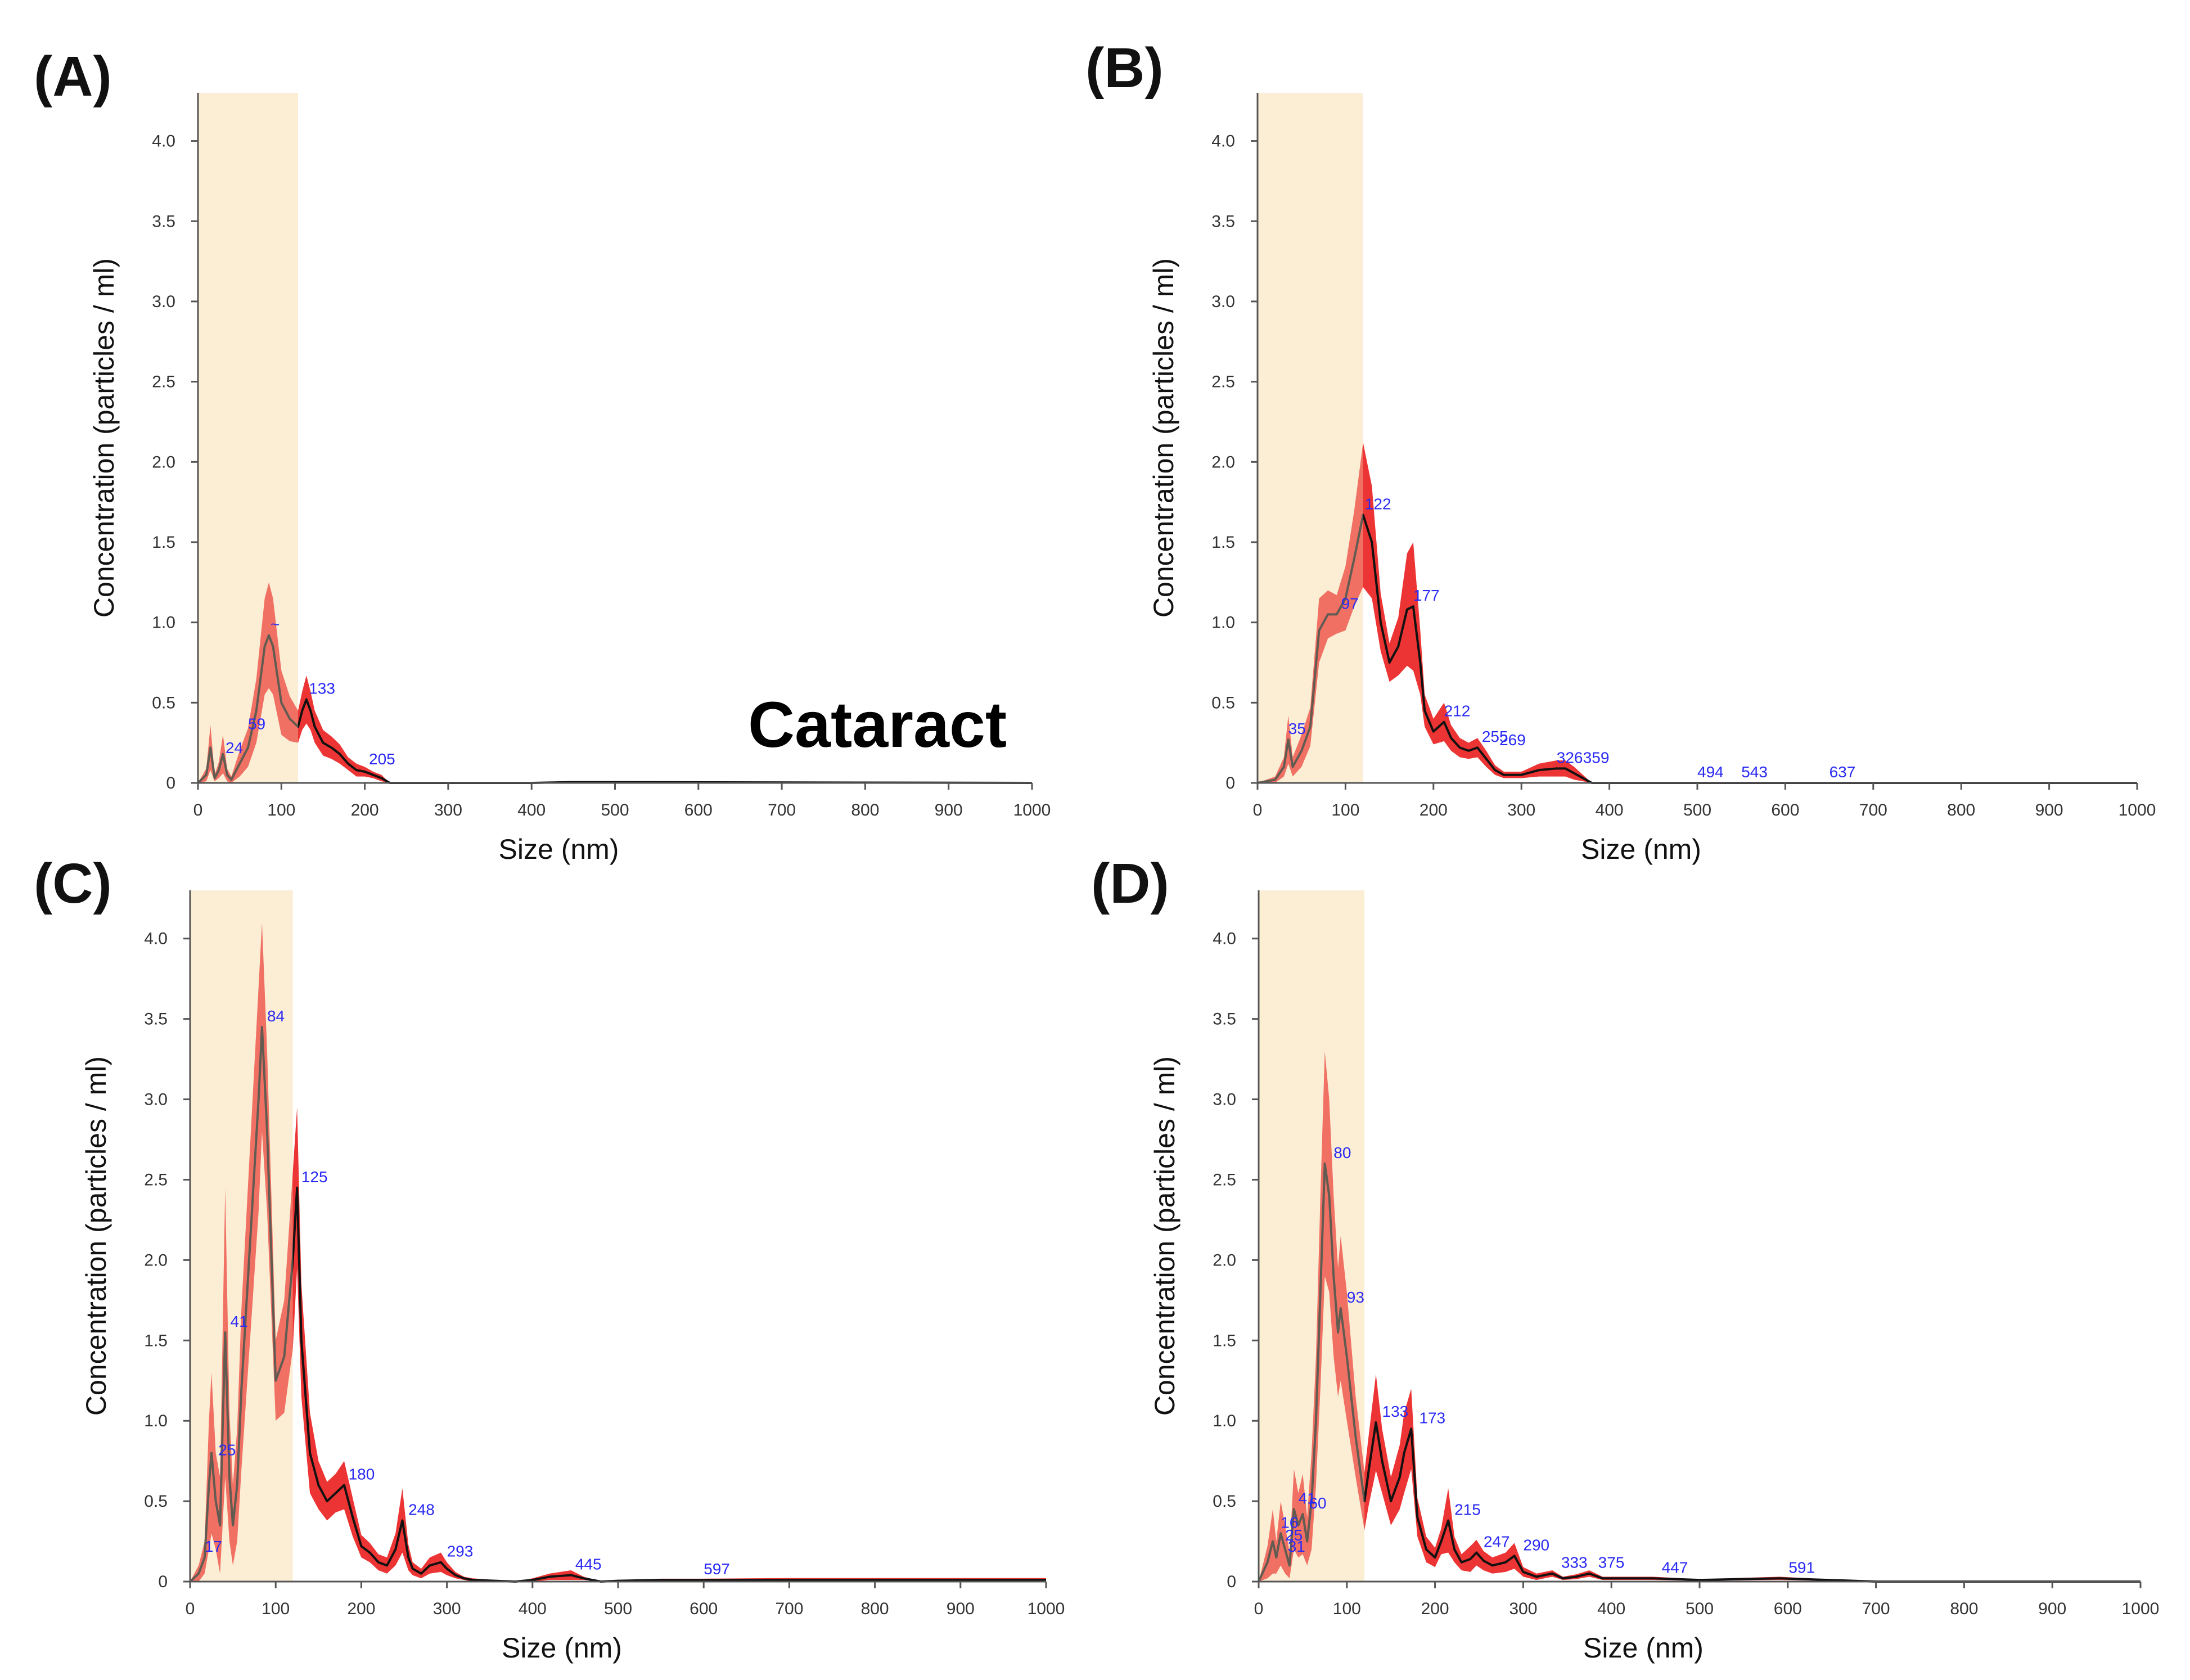 The image size is (2190, 1680). I want to click on peak-label: 205, so click(382, 759).